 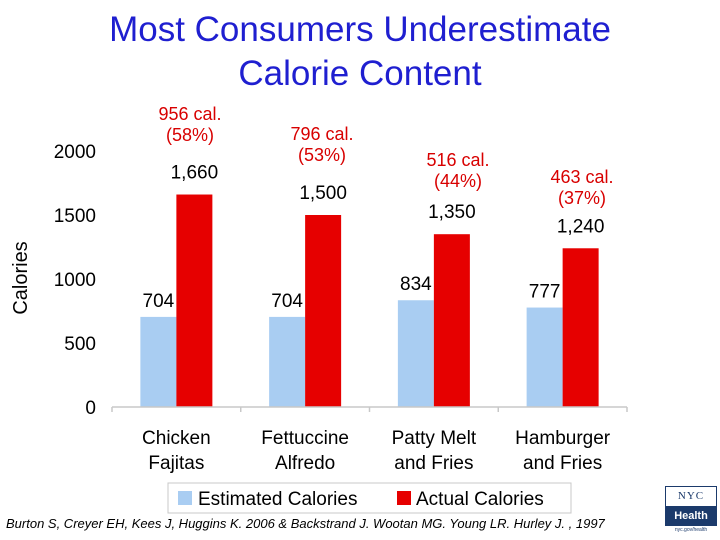 What do you see at coordinates (691, 516) in the screenshot?
I see `logo-health-text: Health` at bounding box center [691, 516].